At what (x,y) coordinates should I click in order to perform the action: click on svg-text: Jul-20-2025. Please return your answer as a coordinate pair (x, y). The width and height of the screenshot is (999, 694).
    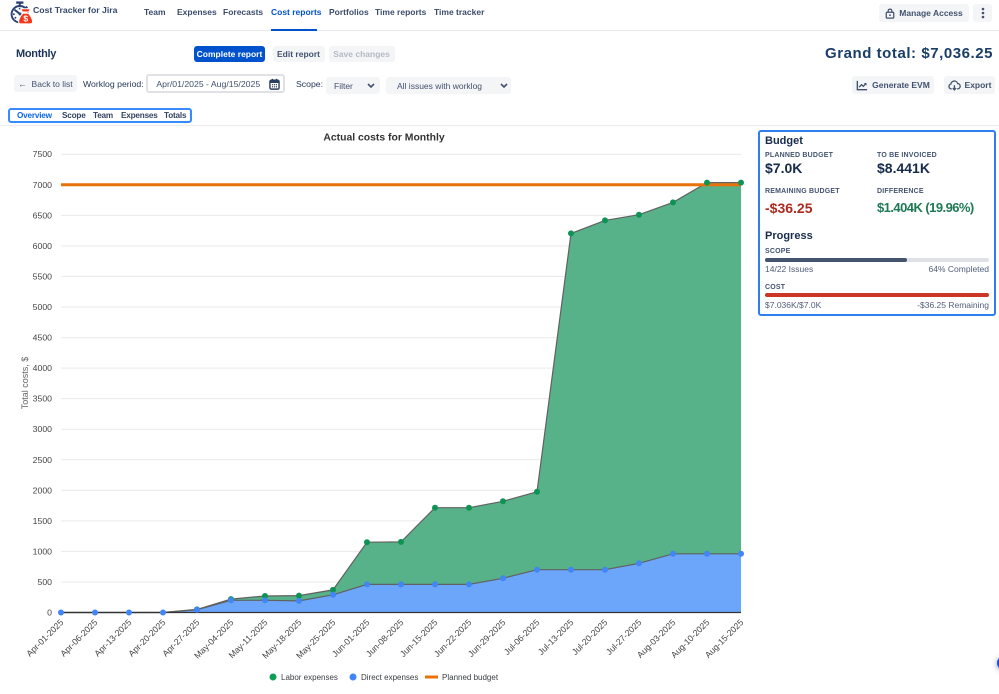
    Looking at the image, I should click on (590, 637).